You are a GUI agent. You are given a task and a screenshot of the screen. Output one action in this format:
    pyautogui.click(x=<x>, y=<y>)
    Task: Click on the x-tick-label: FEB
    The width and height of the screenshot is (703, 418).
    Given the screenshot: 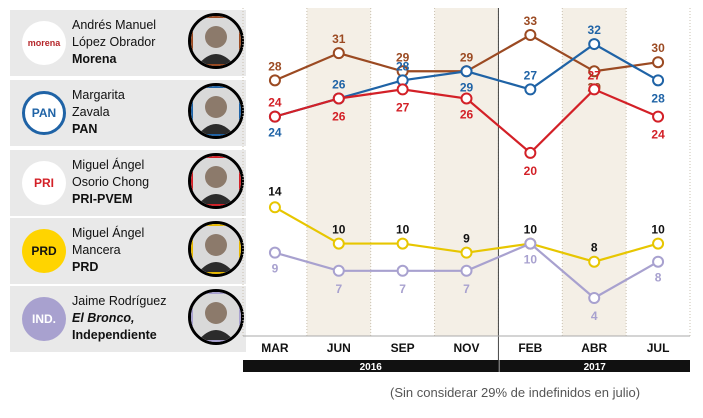 What is the action you would take?
    pyautogui.click(x=530, y=348)
    